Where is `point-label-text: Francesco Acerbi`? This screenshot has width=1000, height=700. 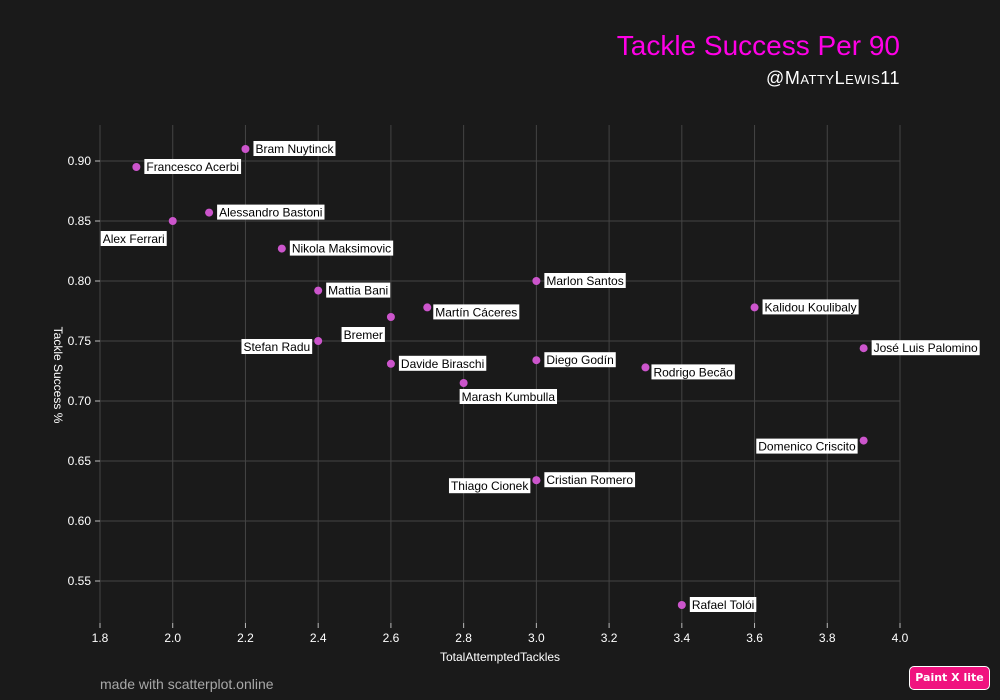
point-label-text: Francesco Acerbi is located at coordinates (192, 167).